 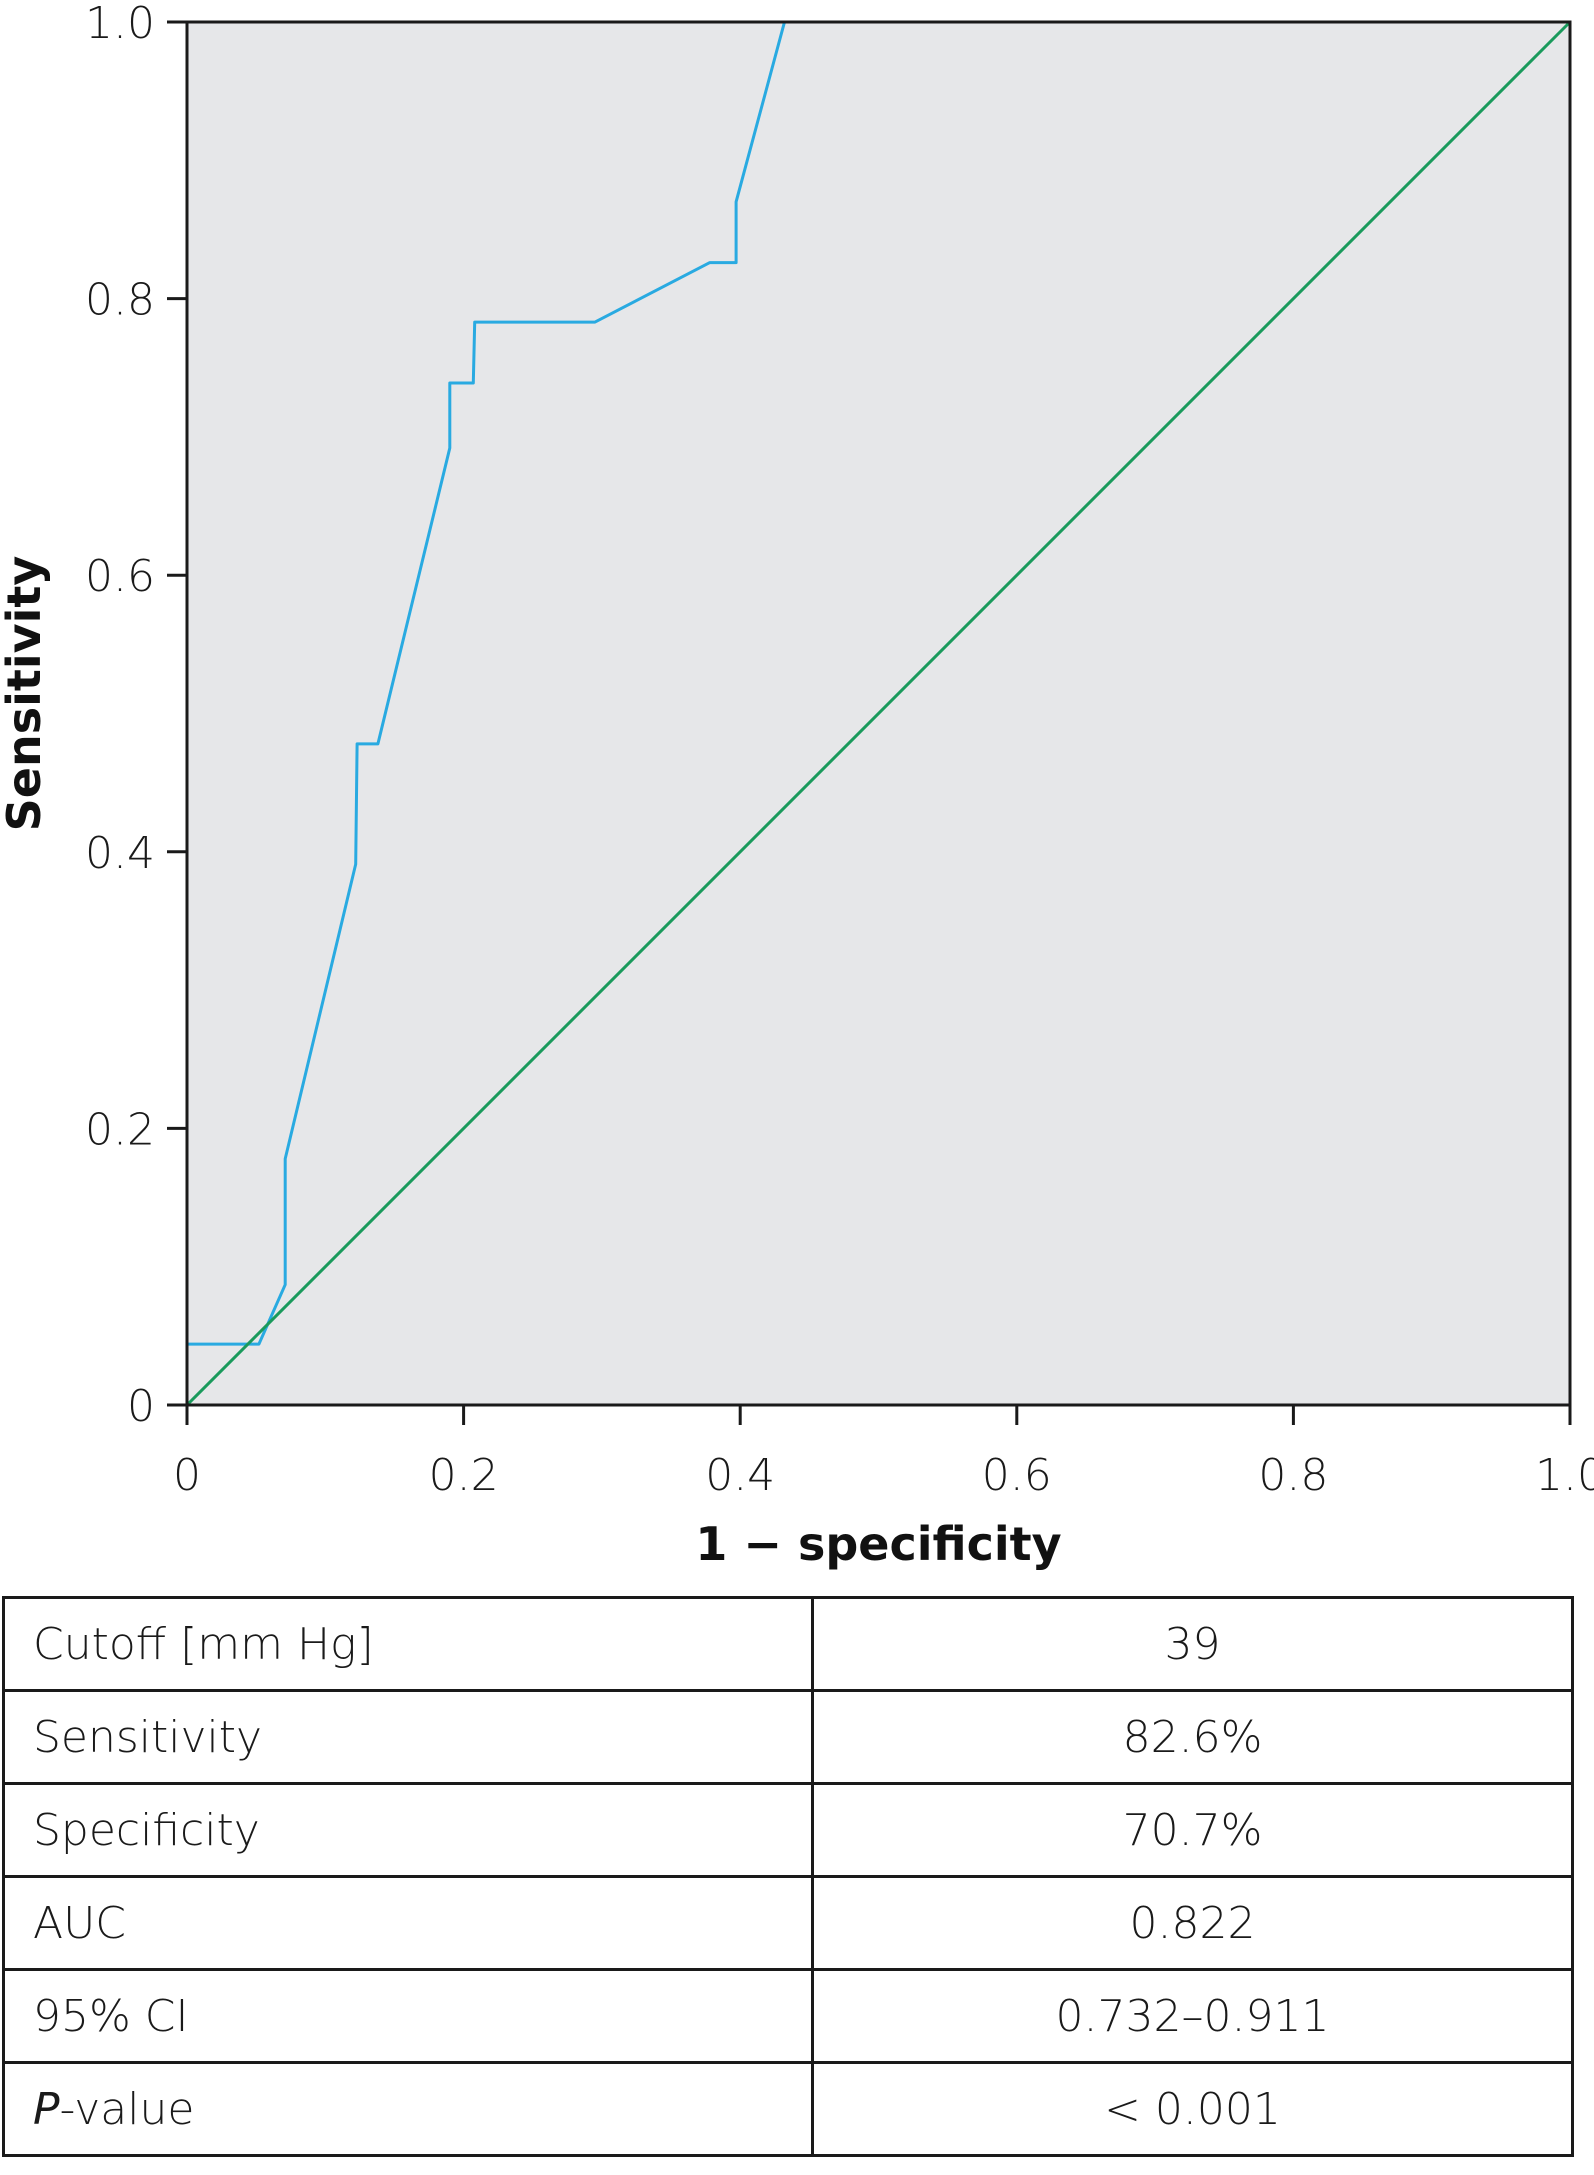 What do you see at coordinates (408, 1644) in the screenshot?
I see `row-label-cutoff: Cutoff [mm Hg]` at bounding box center [408, 1644].